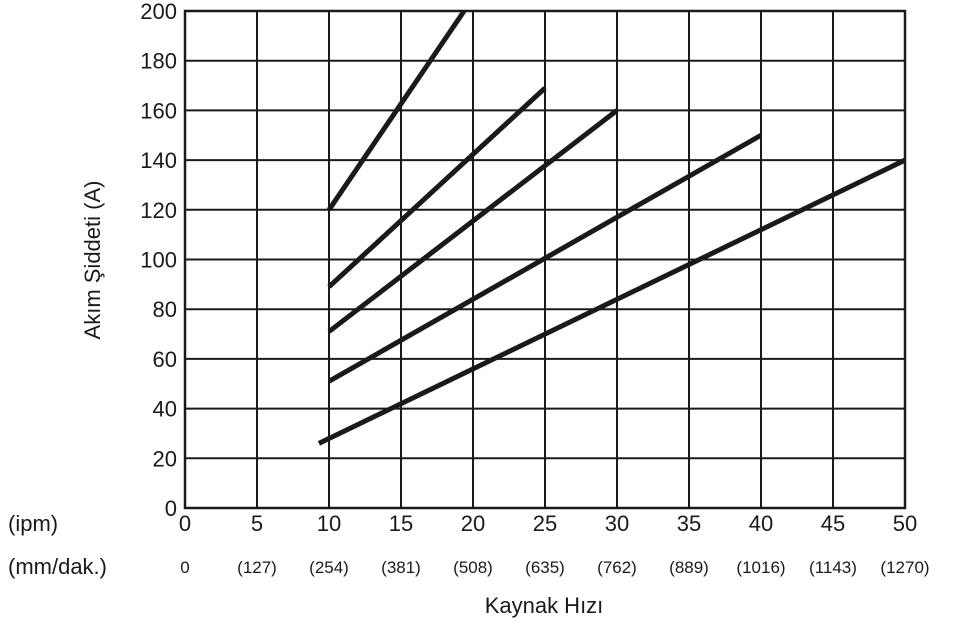 This screenshot has height=626, width=954. What do you see at coordinates (165, 409) in the screenshot?
I see `y-tick-label: 40` at bounding box center [165, 409].